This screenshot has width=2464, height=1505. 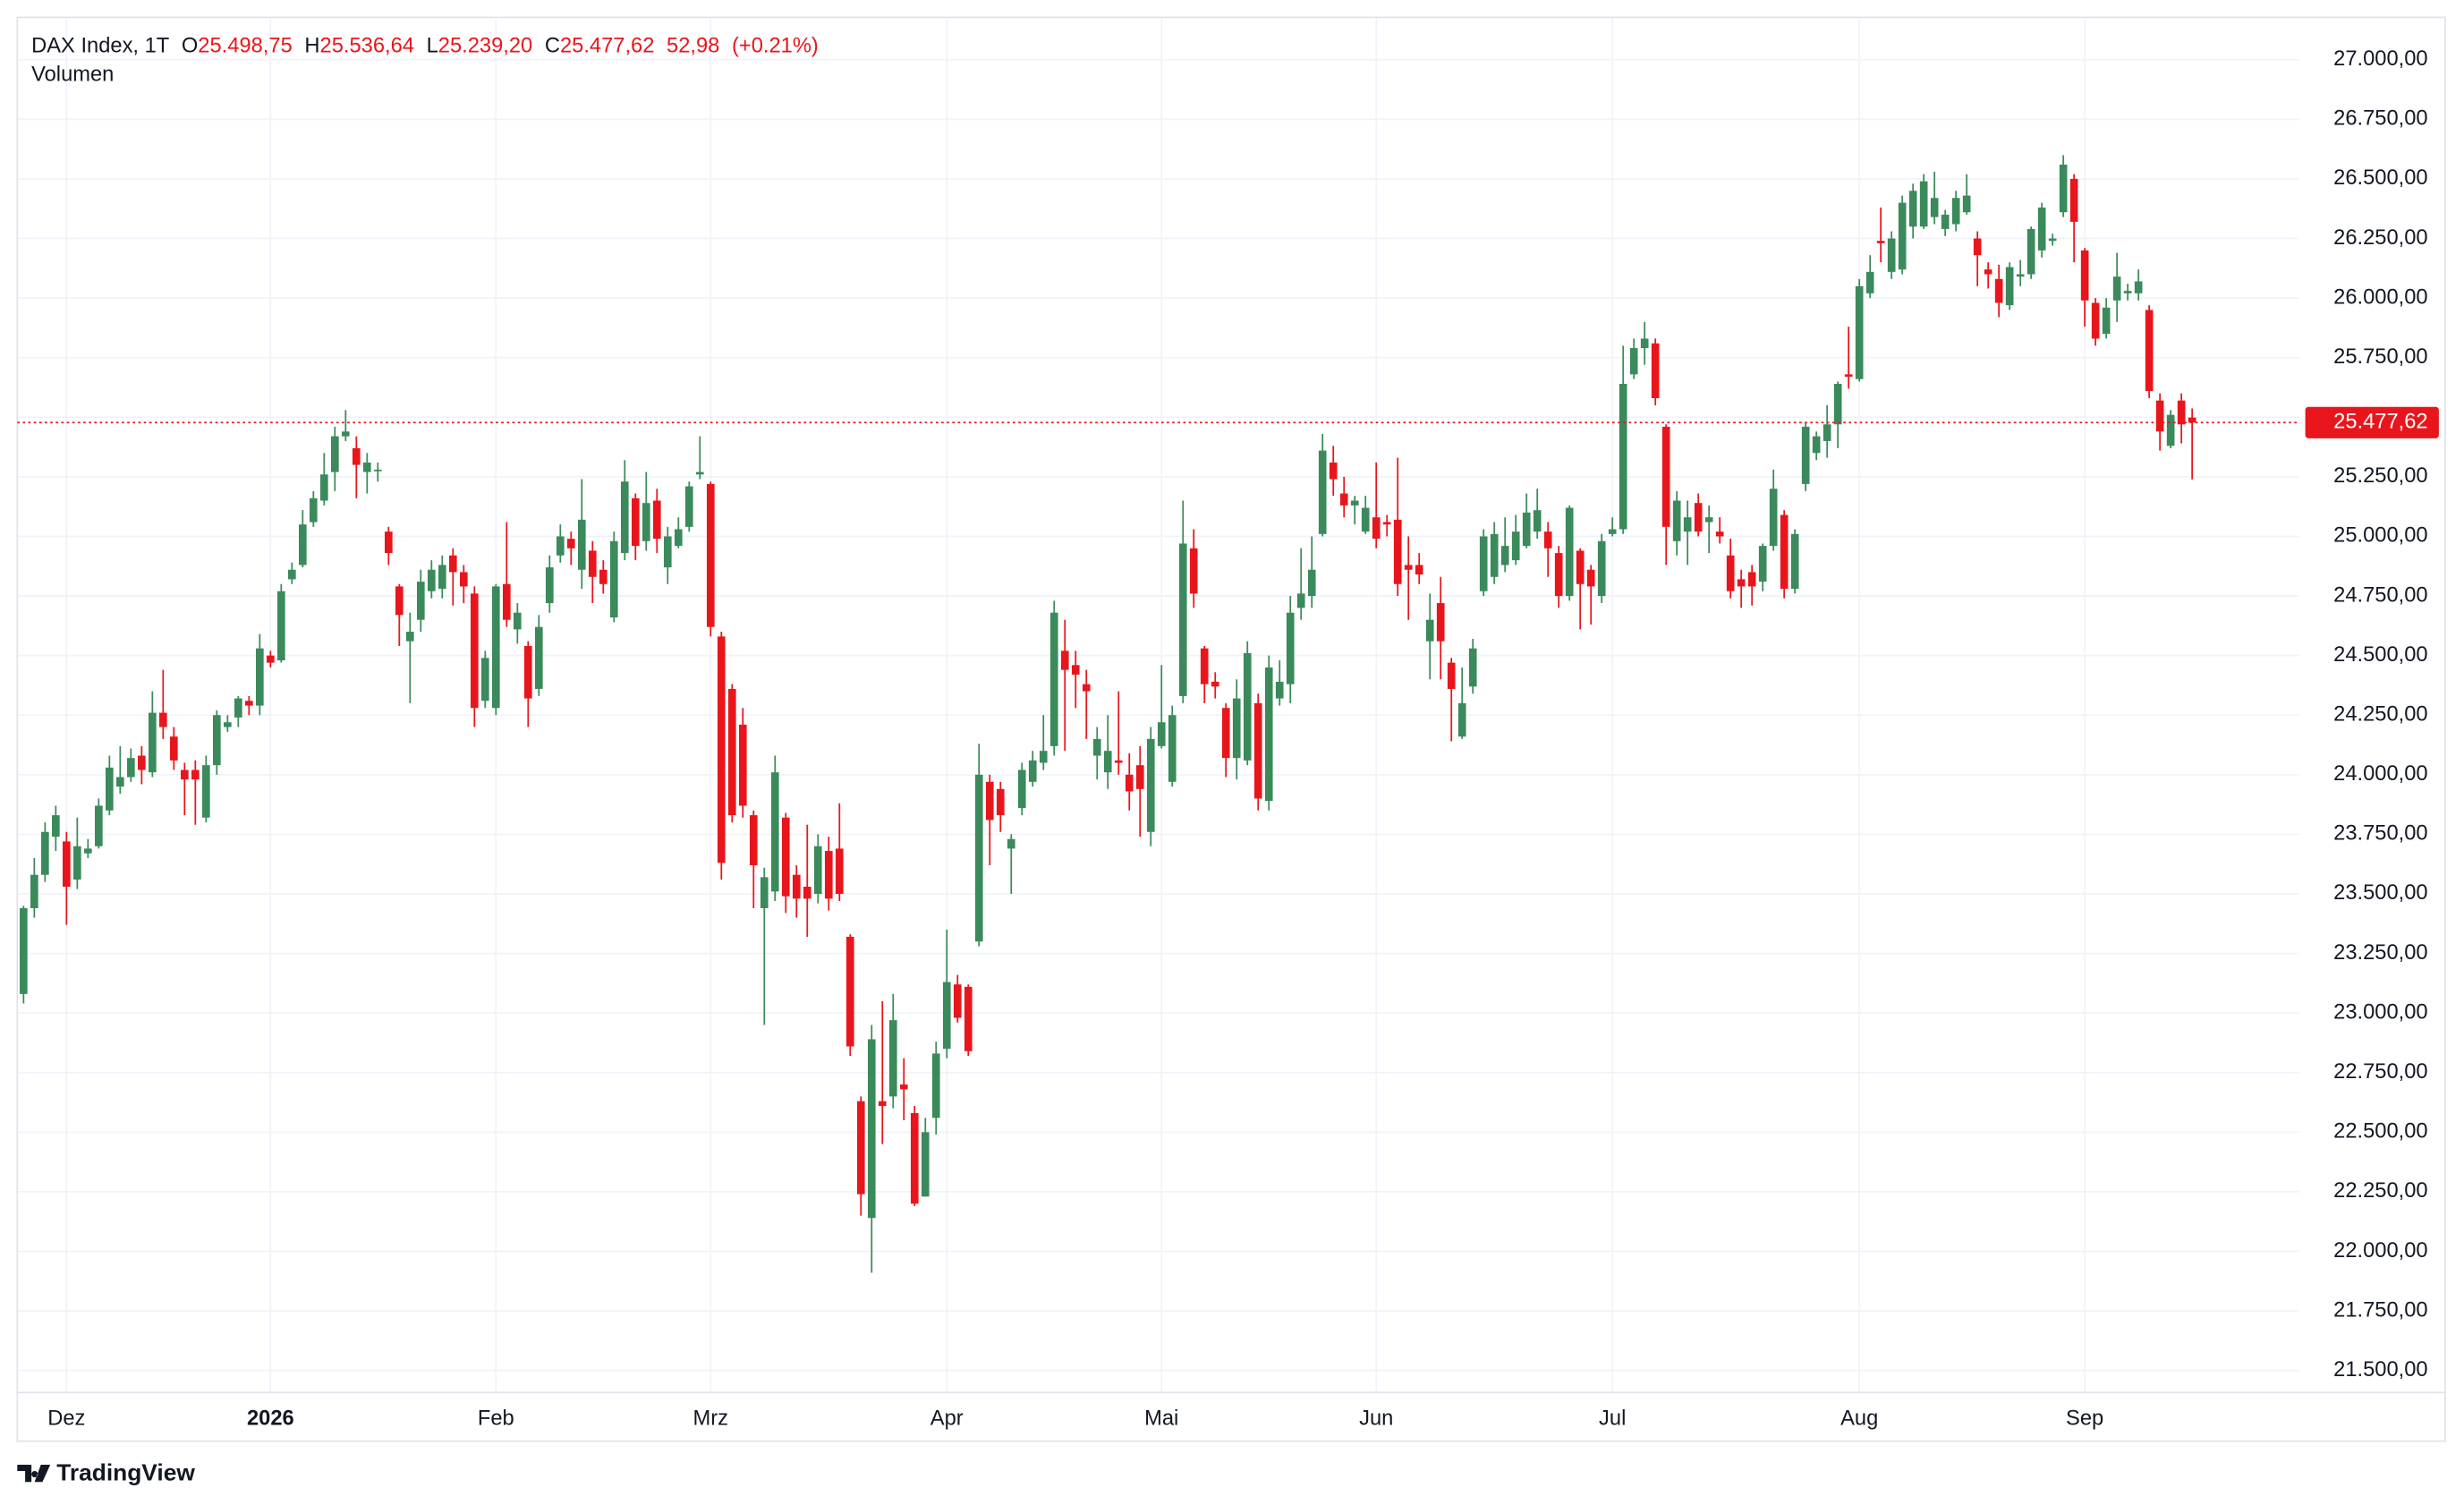 What do you see at coordinates (607, 46) in the screenshot?
I see `close-value: 25.477,62` at bounding box center [607, 46].